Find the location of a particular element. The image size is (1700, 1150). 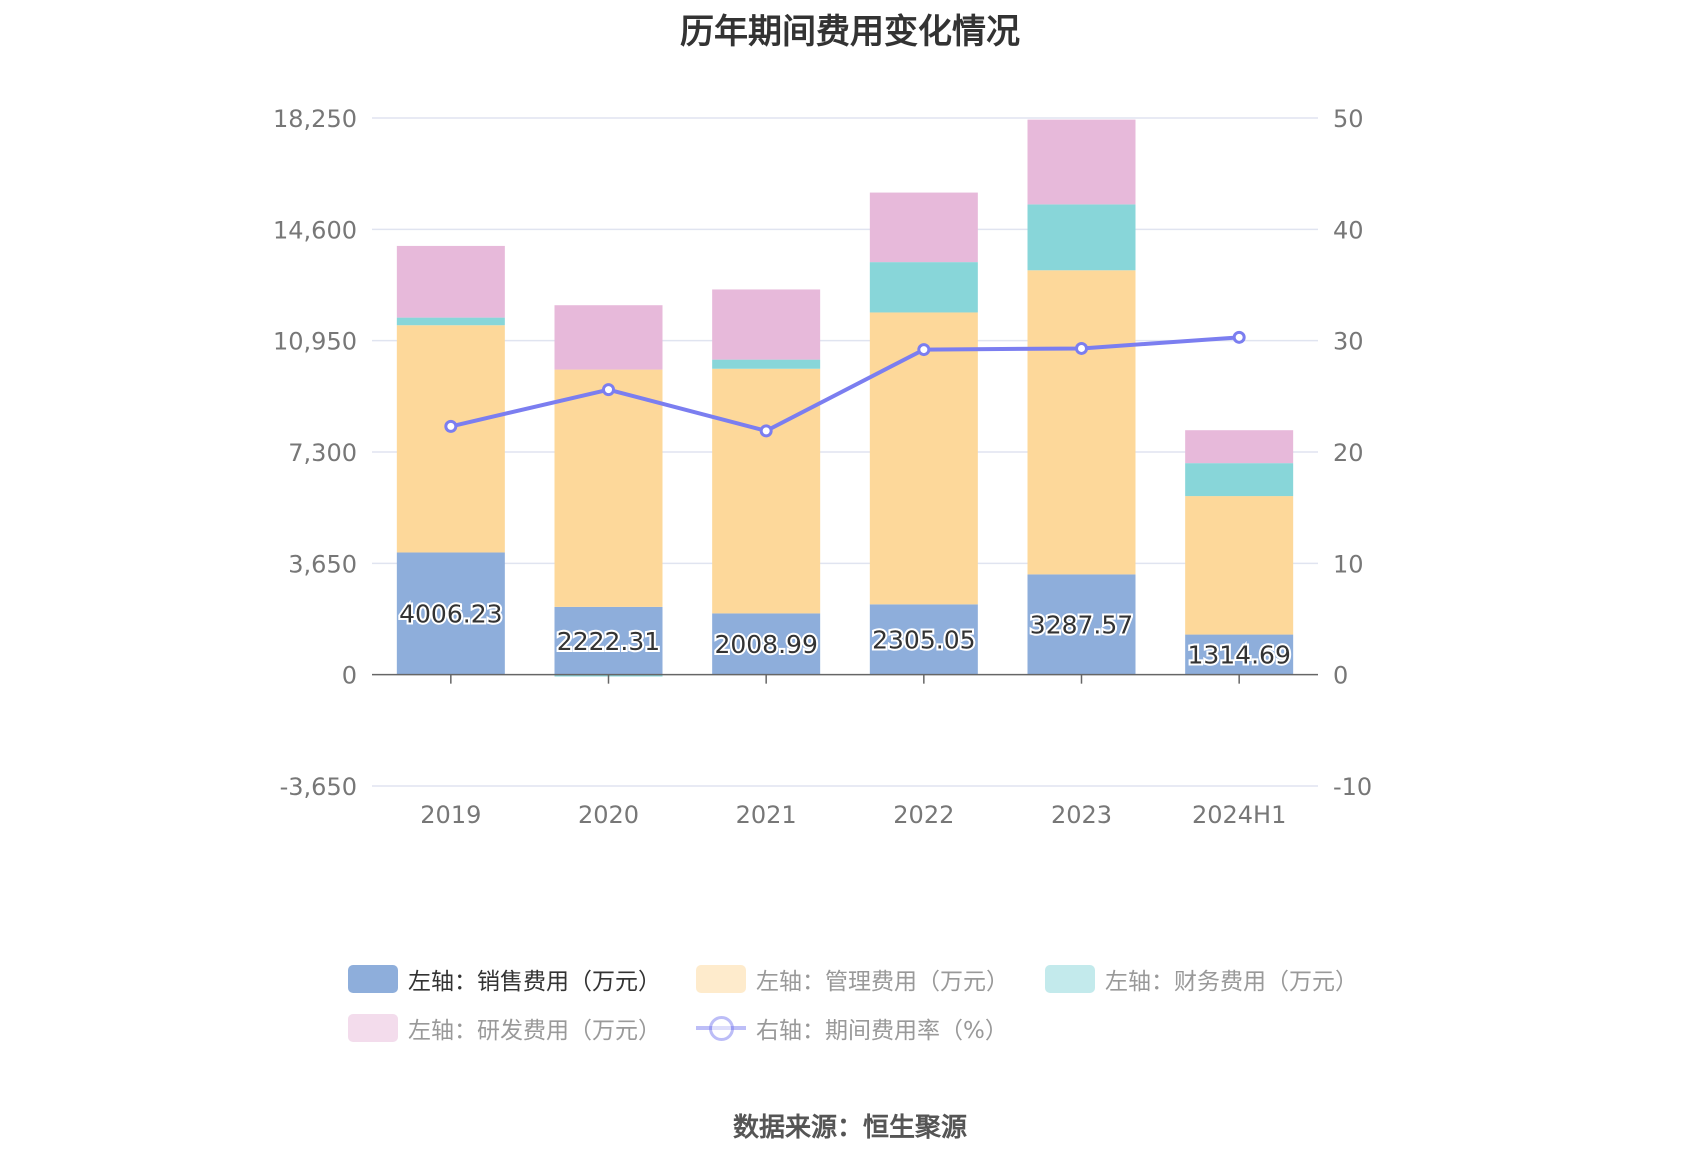

sales-value-label: 2222.31 is located at coordinates (608, 641).